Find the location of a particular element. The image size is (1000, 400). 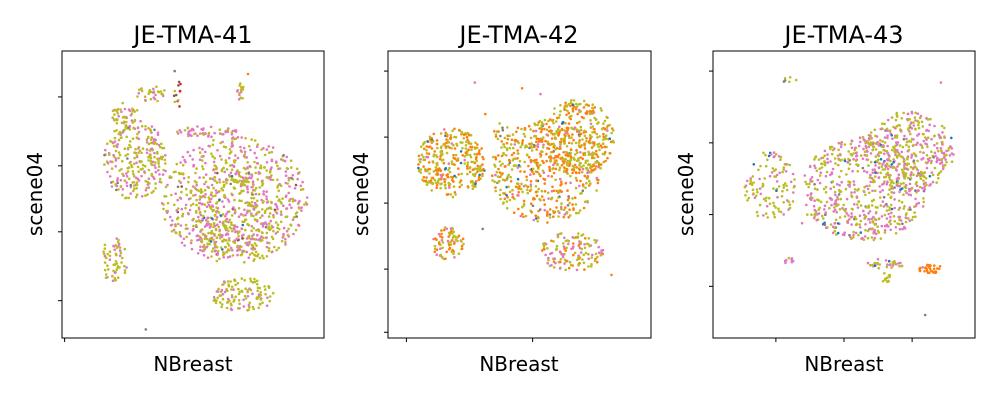

y-axis-label: scene04 is located at coordinates (361, 194).